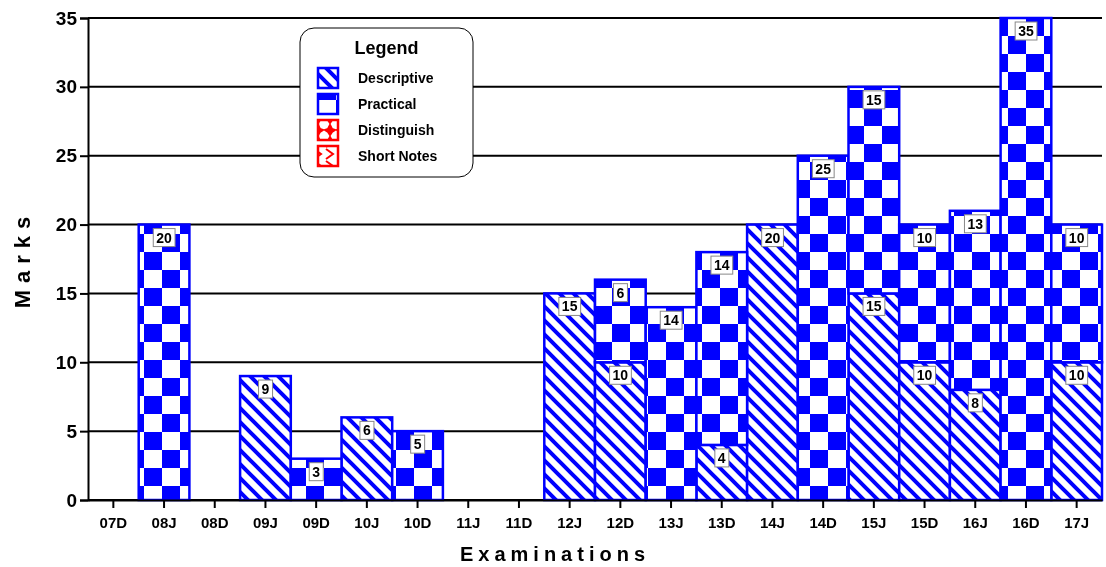 The height and width of the screenshot is (567, 1106). What do you see at coordinates (66, 156) in the screenshot?
I see `y-tick-label: 25` at bounding box center [66, 156].